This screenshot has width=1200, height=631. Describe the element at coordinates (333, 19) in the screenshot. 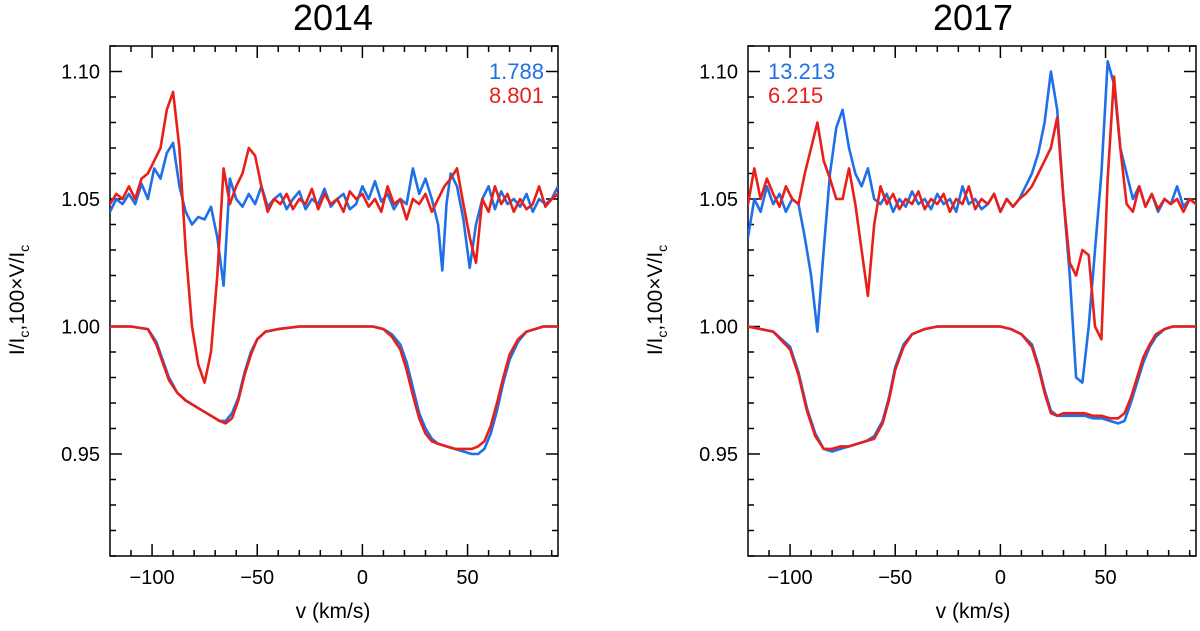

I see `panel-title: 2014` at that location.